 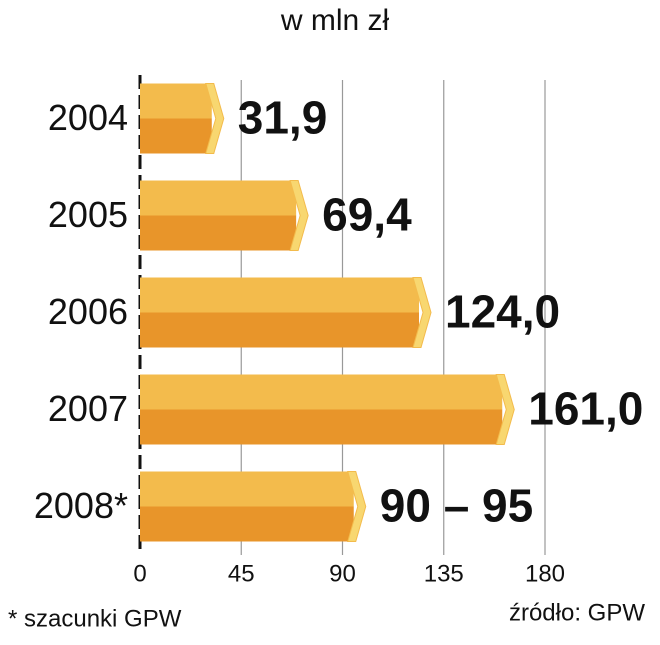 I want to click on y-tick-label: 2005, so click(x=88, y=214).